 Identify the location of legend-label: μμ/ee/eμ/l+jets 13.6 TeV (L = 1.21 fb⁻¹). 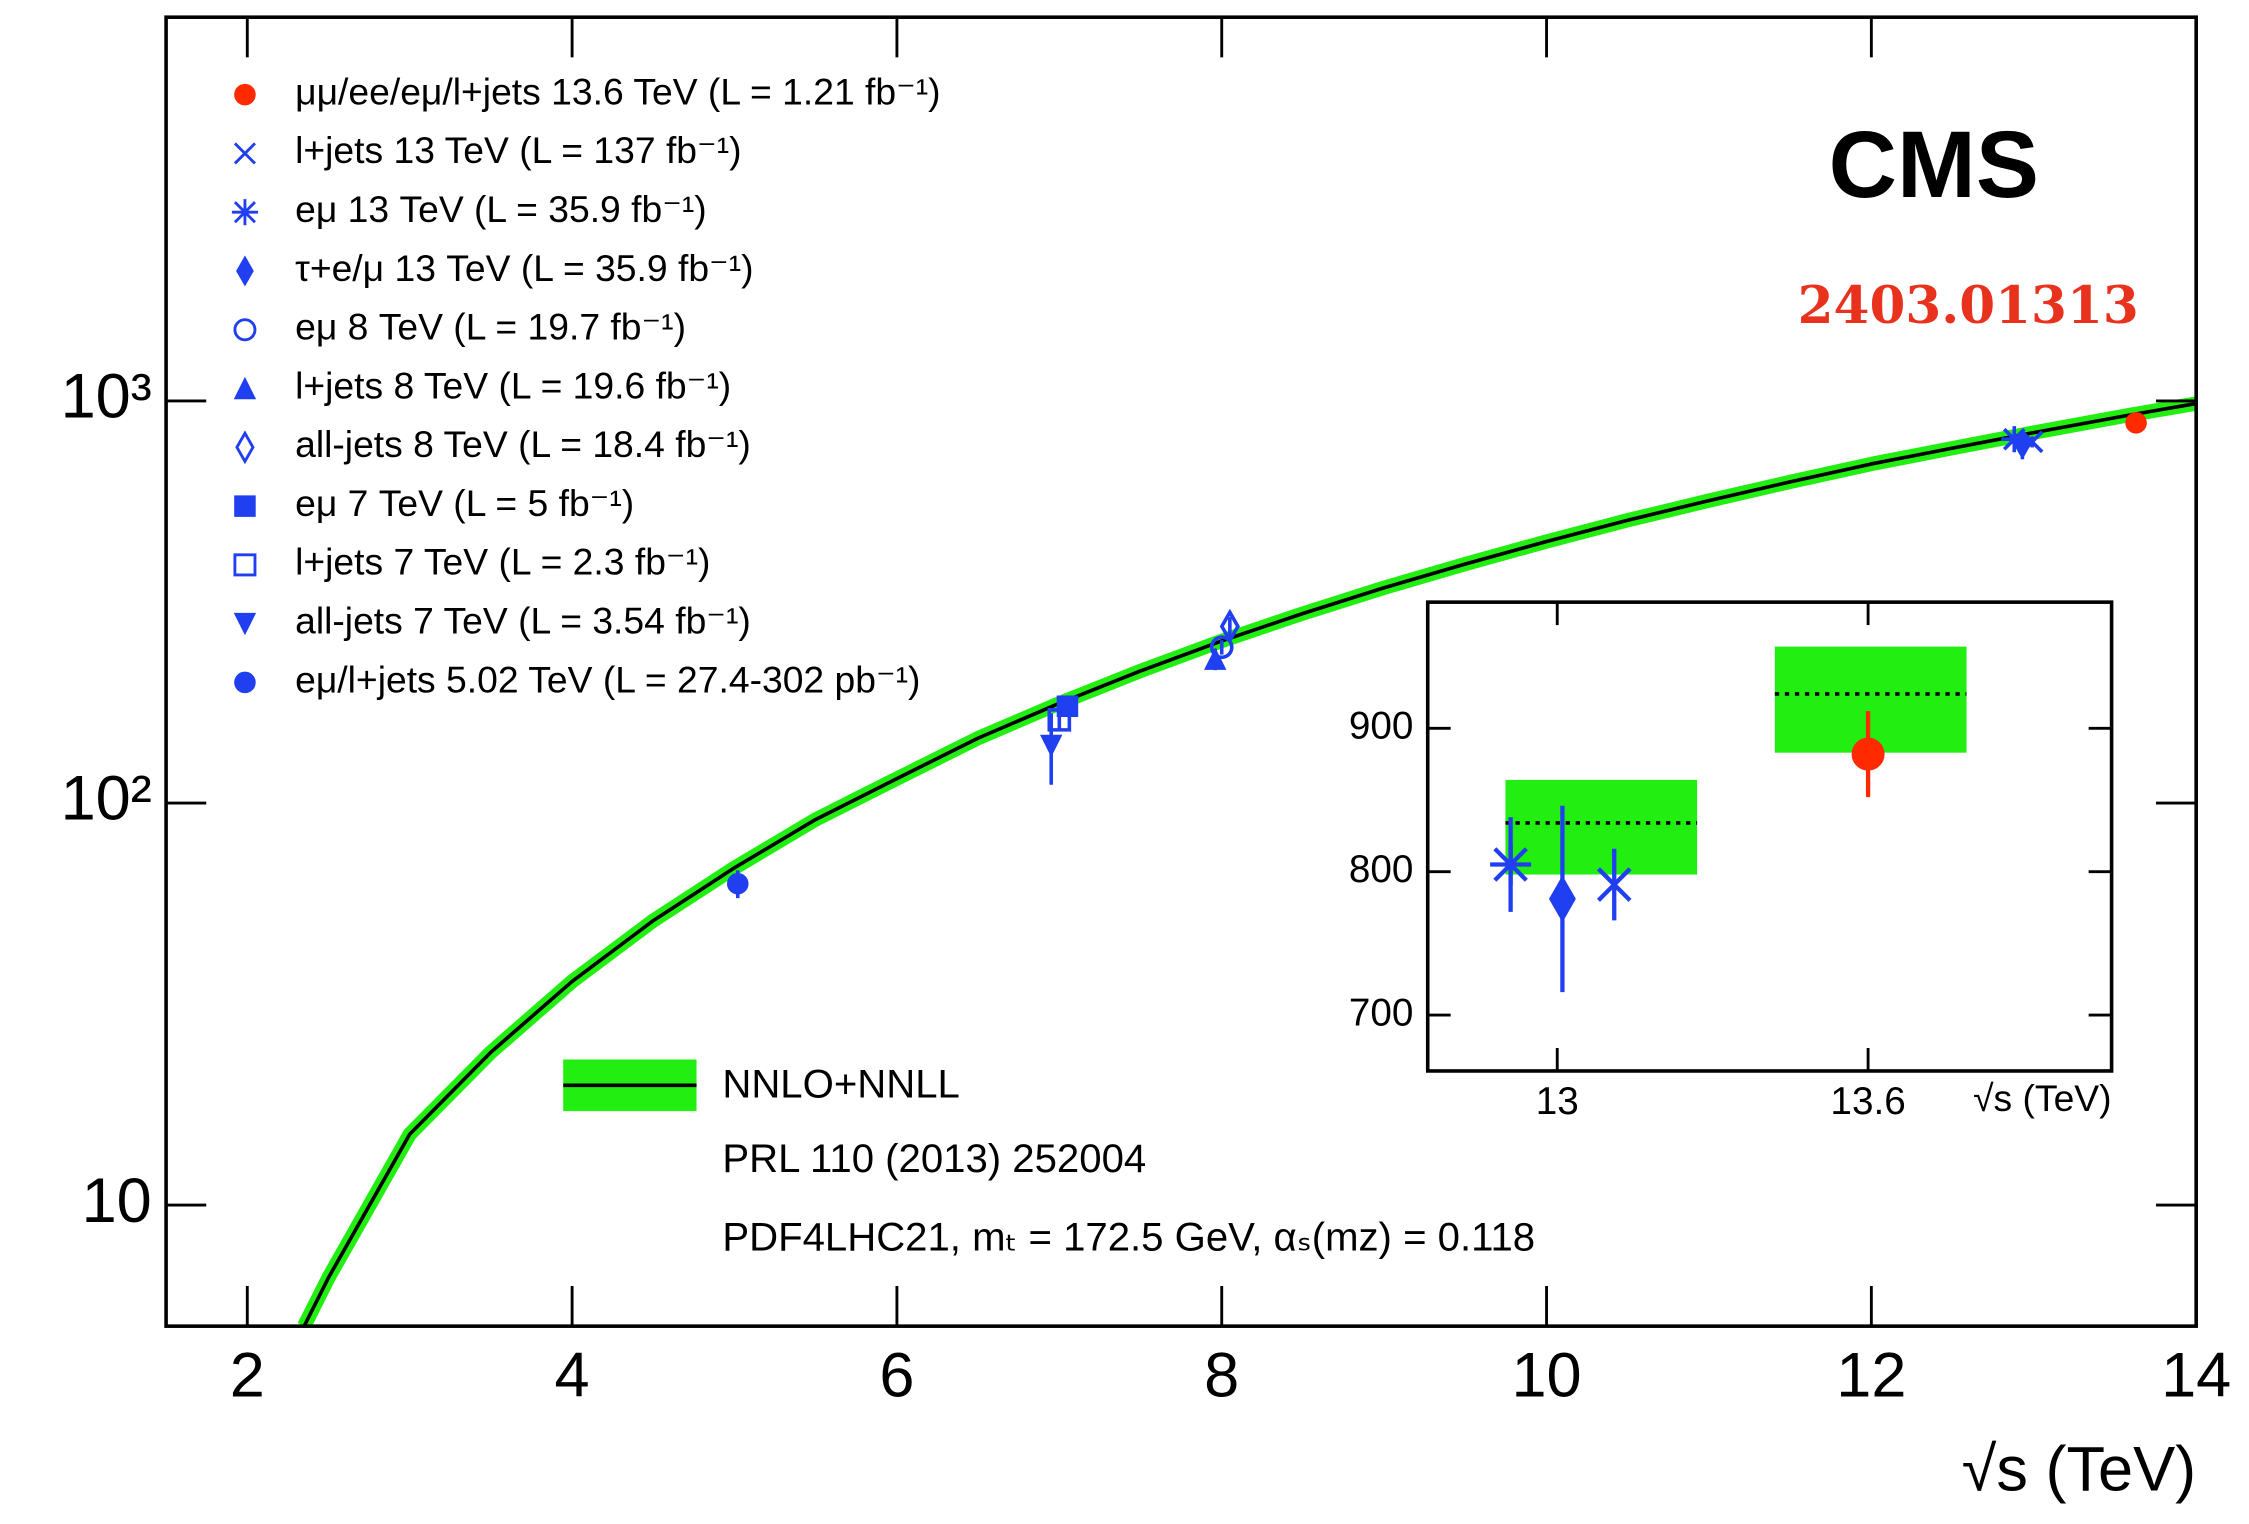
(618, 91).